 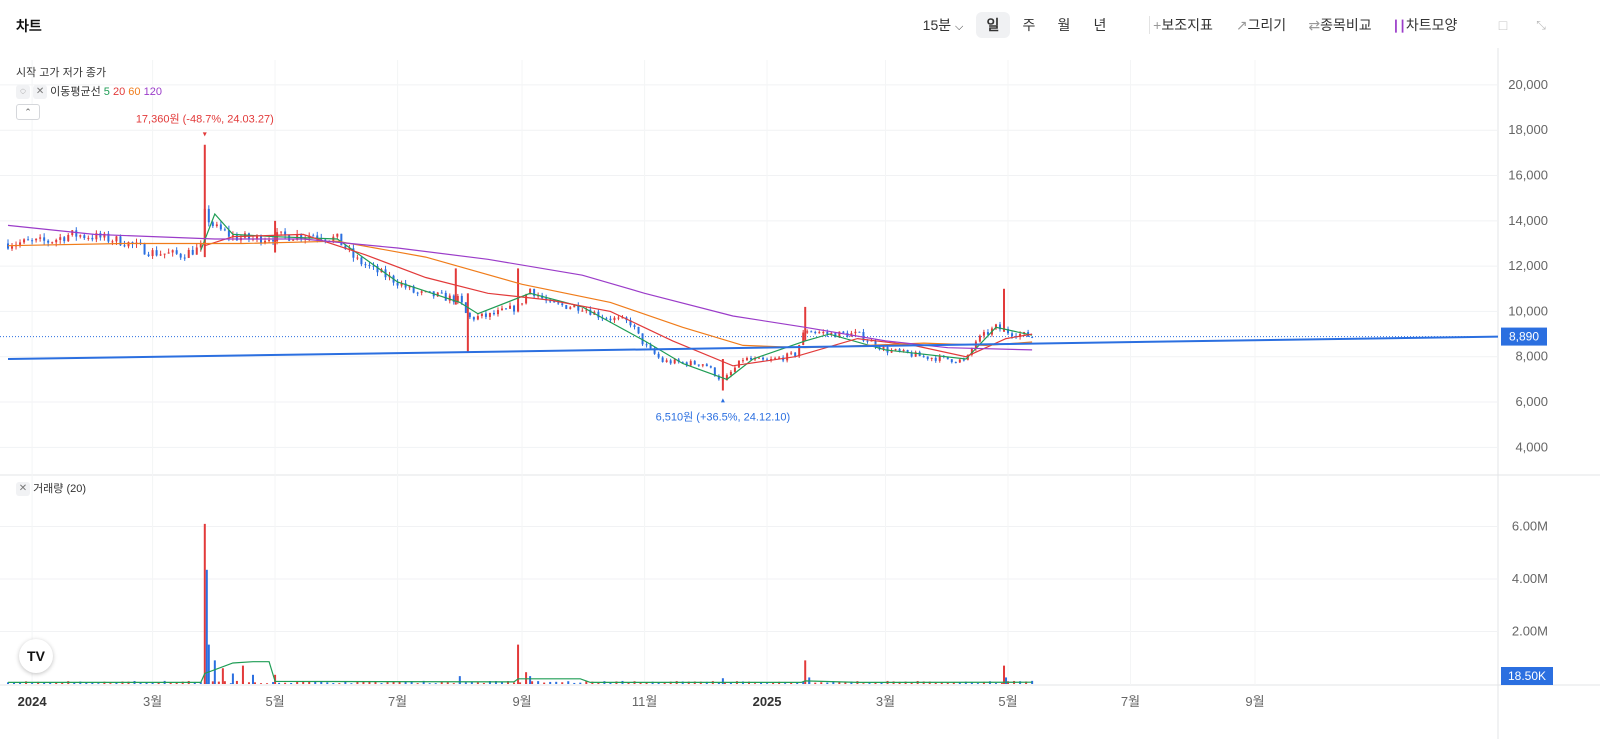 What do you see at coordinates (1064, 25) in the screenshot?
I see `tab-period-month: 월` at bounding box center [1064, 25].